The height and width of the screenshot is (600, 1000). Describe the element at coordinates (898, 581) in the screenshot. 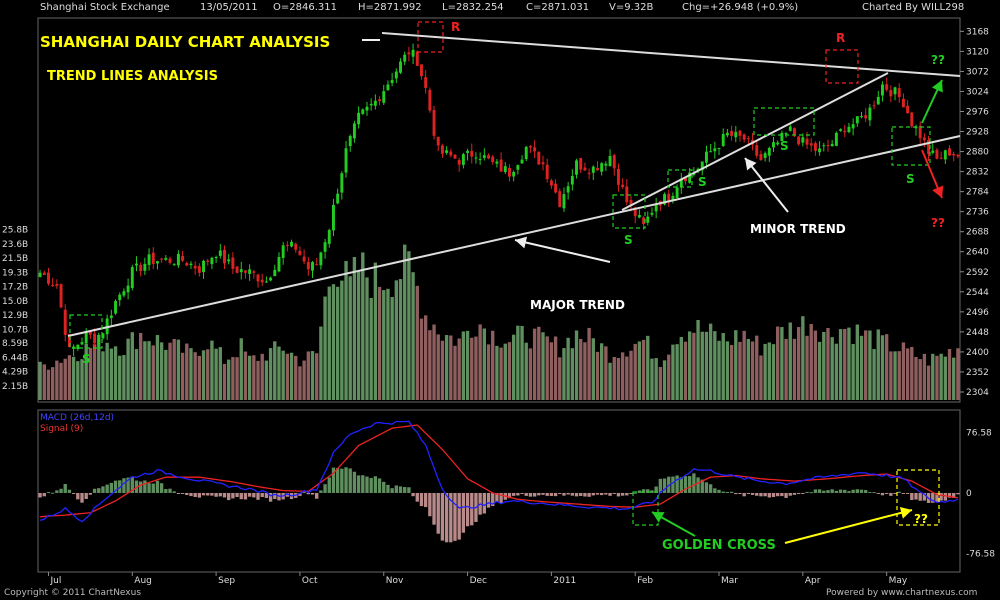

I see `month-label: May` at that location.